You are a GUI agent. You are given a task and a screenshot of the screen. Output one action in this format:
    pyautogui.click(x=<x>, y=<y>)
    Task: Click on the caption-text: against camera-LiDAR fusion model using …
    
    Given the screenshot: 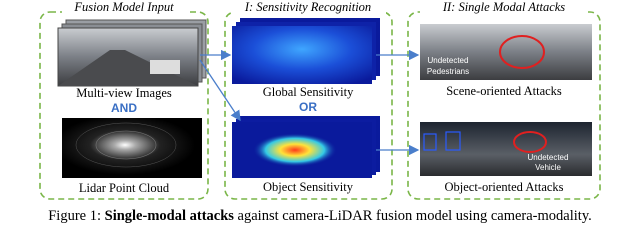 What is the action you would take?
    pyautogui.click(x=414, y=216)
    